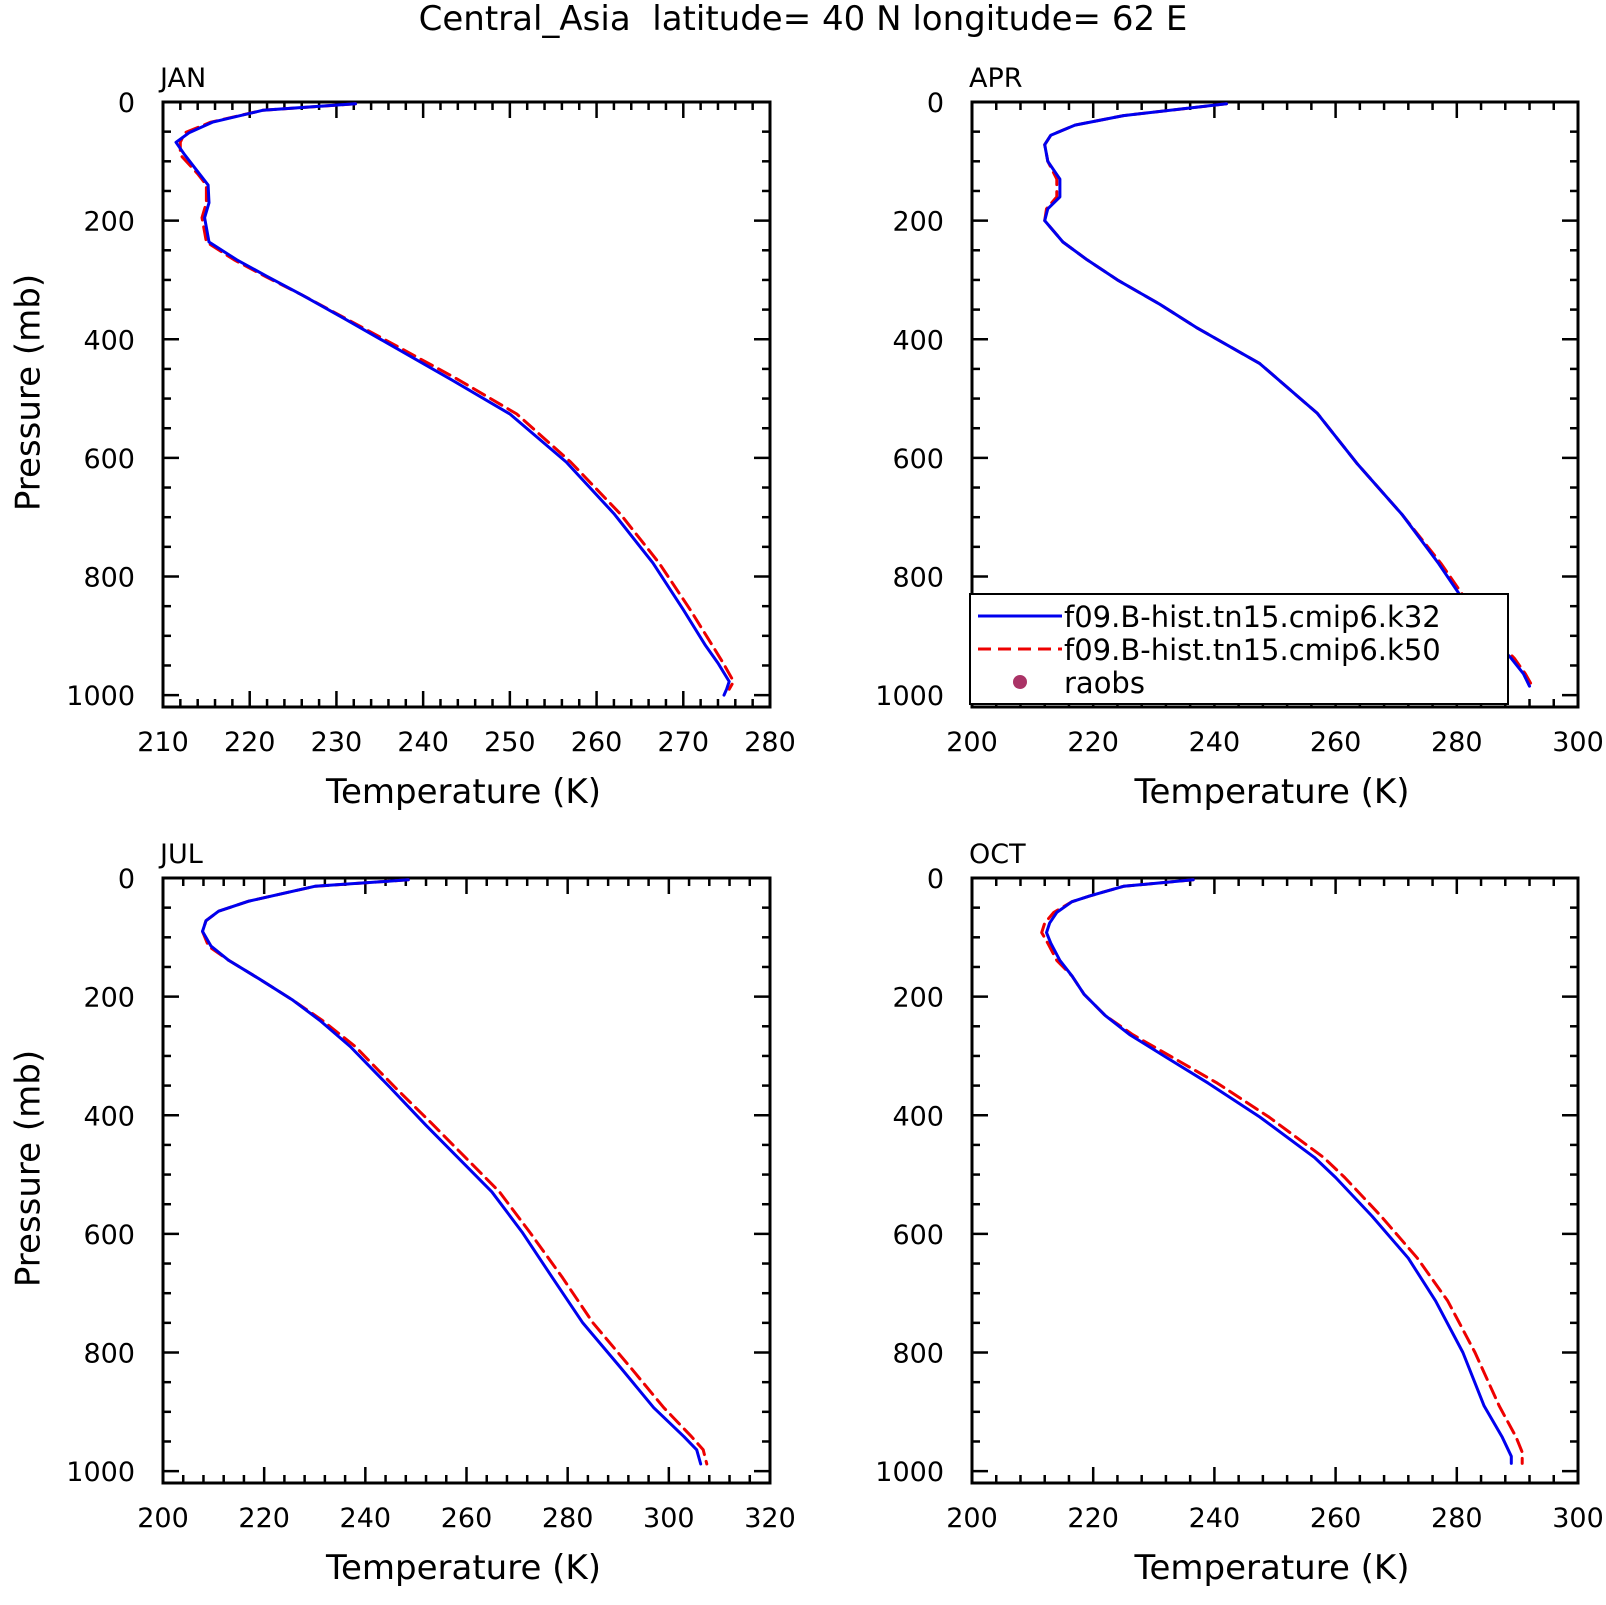 This screenshot has height=1605, width=1606. What do you see at coordinates (1252, 617) in the screenshot?
I see `legend-label: f09.B-hist.tn15.cmip6.k32` at bounding box center [1252, 617].